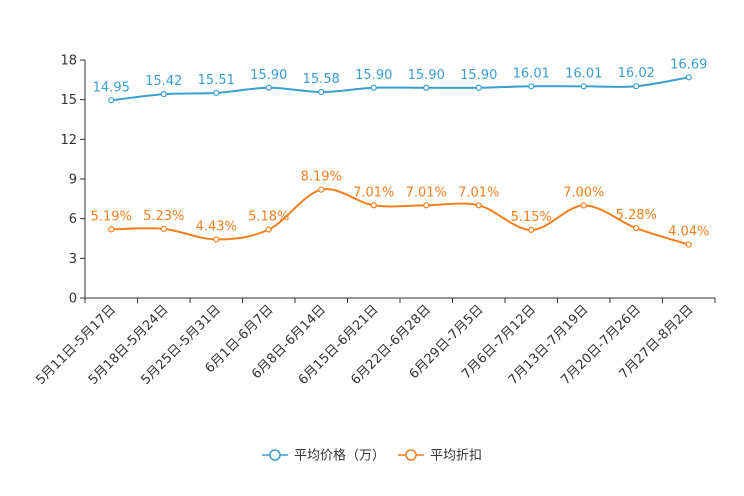  What do you see at coordinates (636, 215) in the screenshot?
I see `data-label: 5.28%` at bounding box center [636, 215].